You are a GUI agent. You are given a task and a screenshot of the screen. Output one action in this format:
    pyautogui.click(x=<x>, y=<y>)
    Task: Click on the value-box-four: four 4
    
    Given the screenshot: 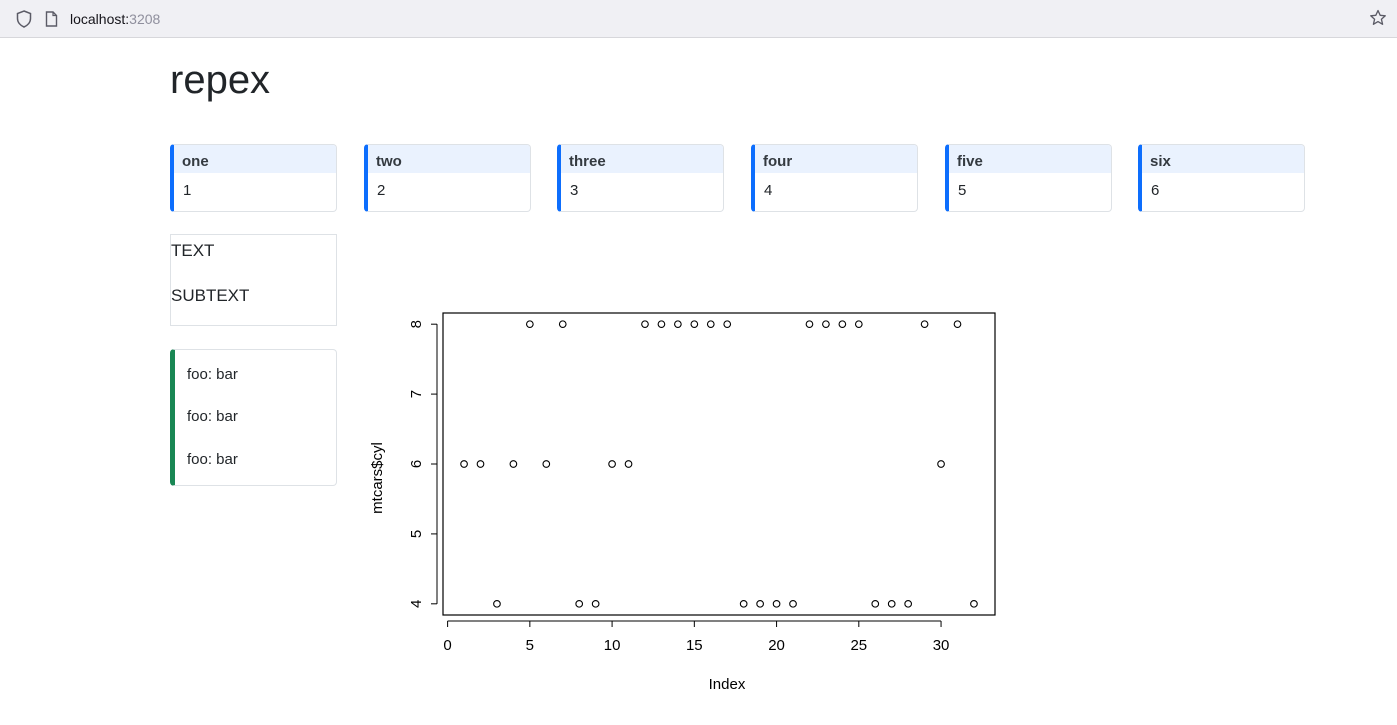 What is the action you would take?
    pyautogui.click(x=834, y=178)
    